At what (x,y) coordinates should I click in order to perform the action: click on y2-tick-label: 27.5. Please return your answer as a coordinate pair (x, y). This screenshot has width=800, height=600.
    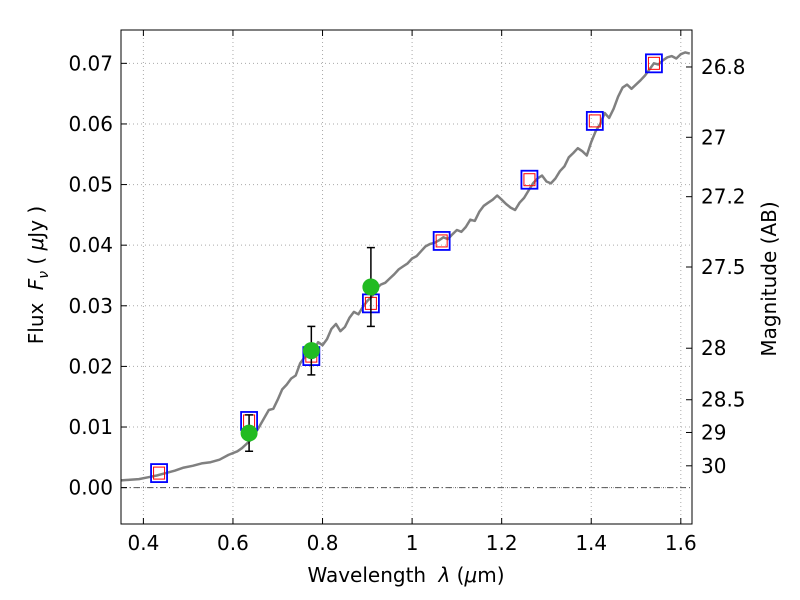
    Looking at the image, I should click on (723, 267).